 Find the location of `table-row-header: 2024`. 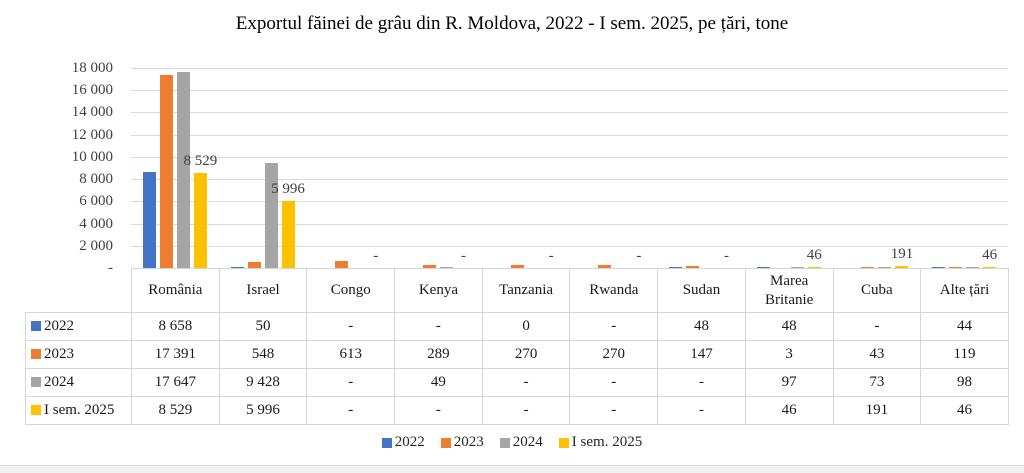

table-row-header: 2024 is located at coordinates (78, 382).